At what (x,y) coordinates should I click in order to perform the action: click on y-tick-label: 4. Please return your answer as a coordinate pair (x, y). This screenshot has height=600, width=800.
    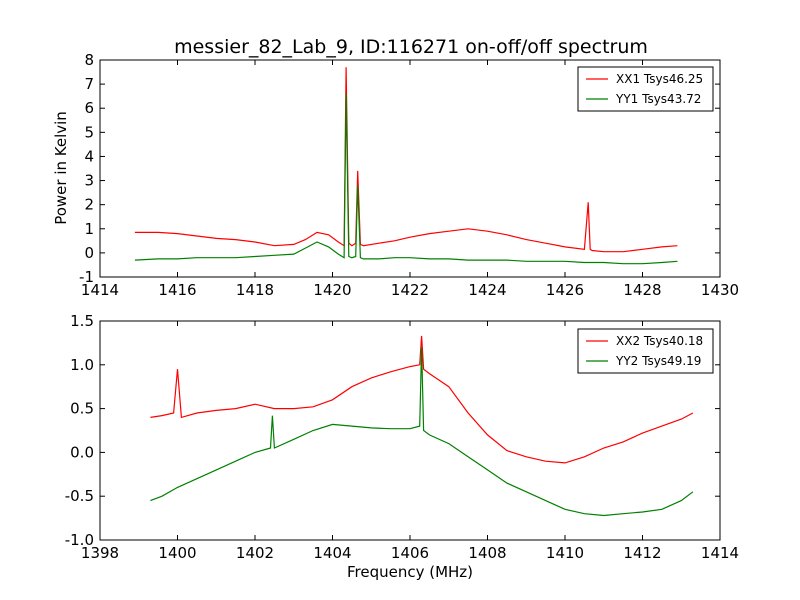
    Looking at the image, I should click on (89, 156).